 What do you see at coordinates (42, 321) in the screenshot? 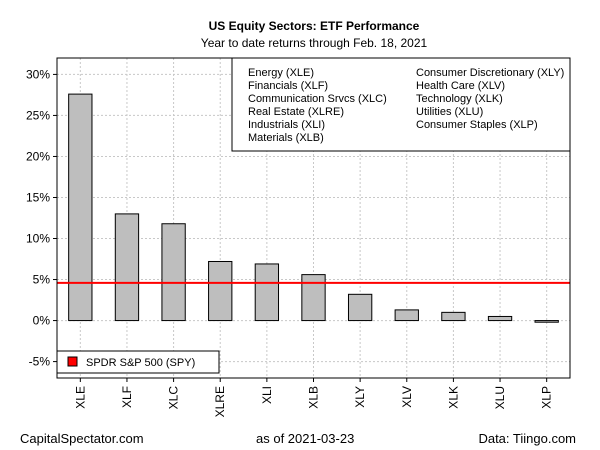
I see `y-tick-label: 0%` at bounding box center [42, 321].